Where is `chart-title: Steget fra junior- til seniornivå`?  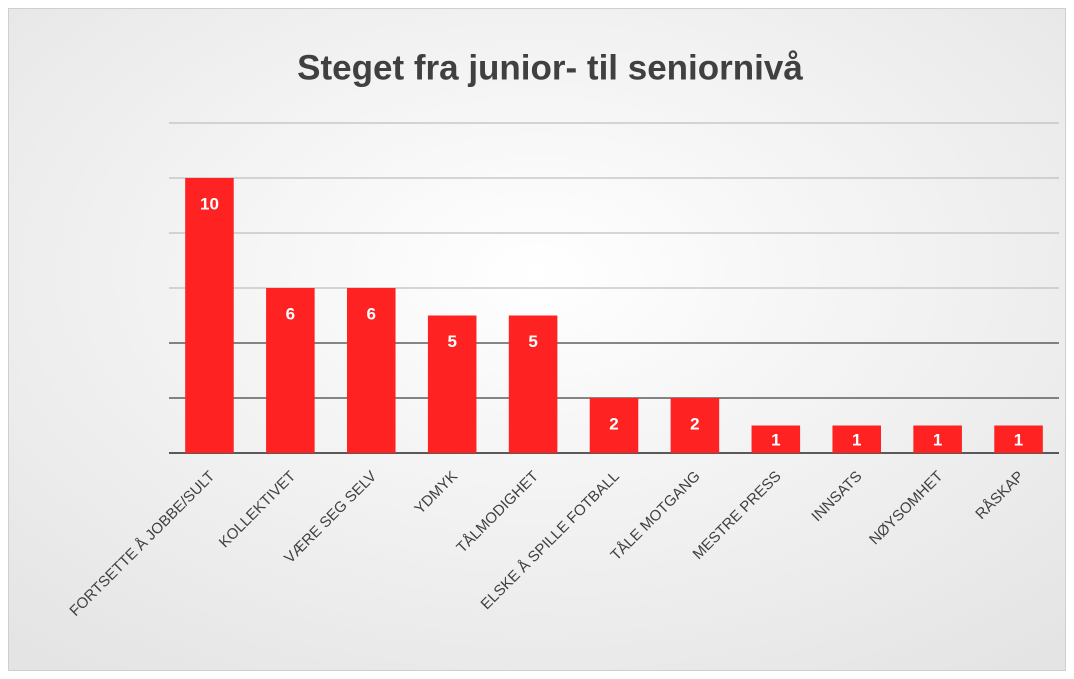
chart-title: Steget fra junior- til seniornivå is located at coordinates (550, 67).